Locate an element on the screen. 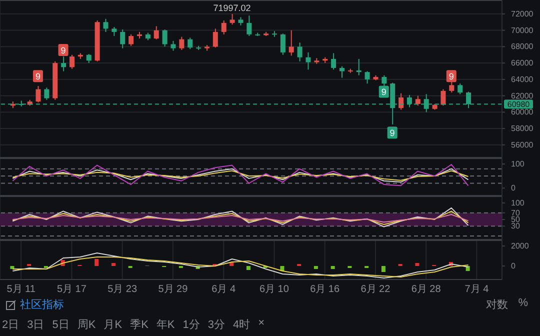 The height and width of the screenshot is (336, 540). x-tick-label: 7月 4 is located at coordinates (477, 289).